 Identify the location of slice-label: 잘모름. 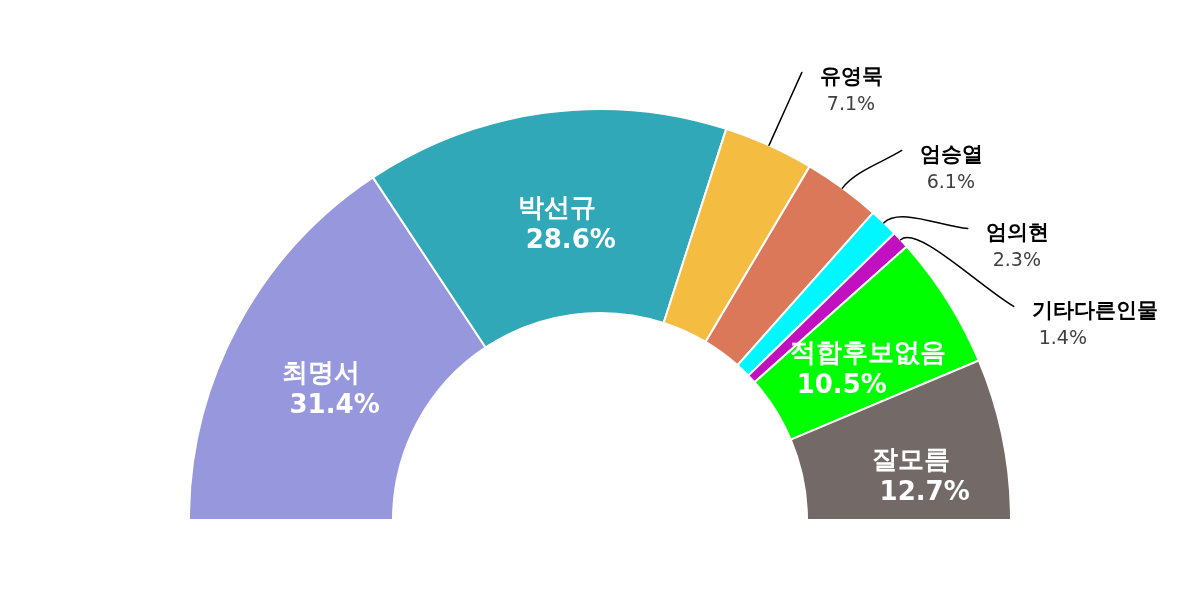
(910, 458).